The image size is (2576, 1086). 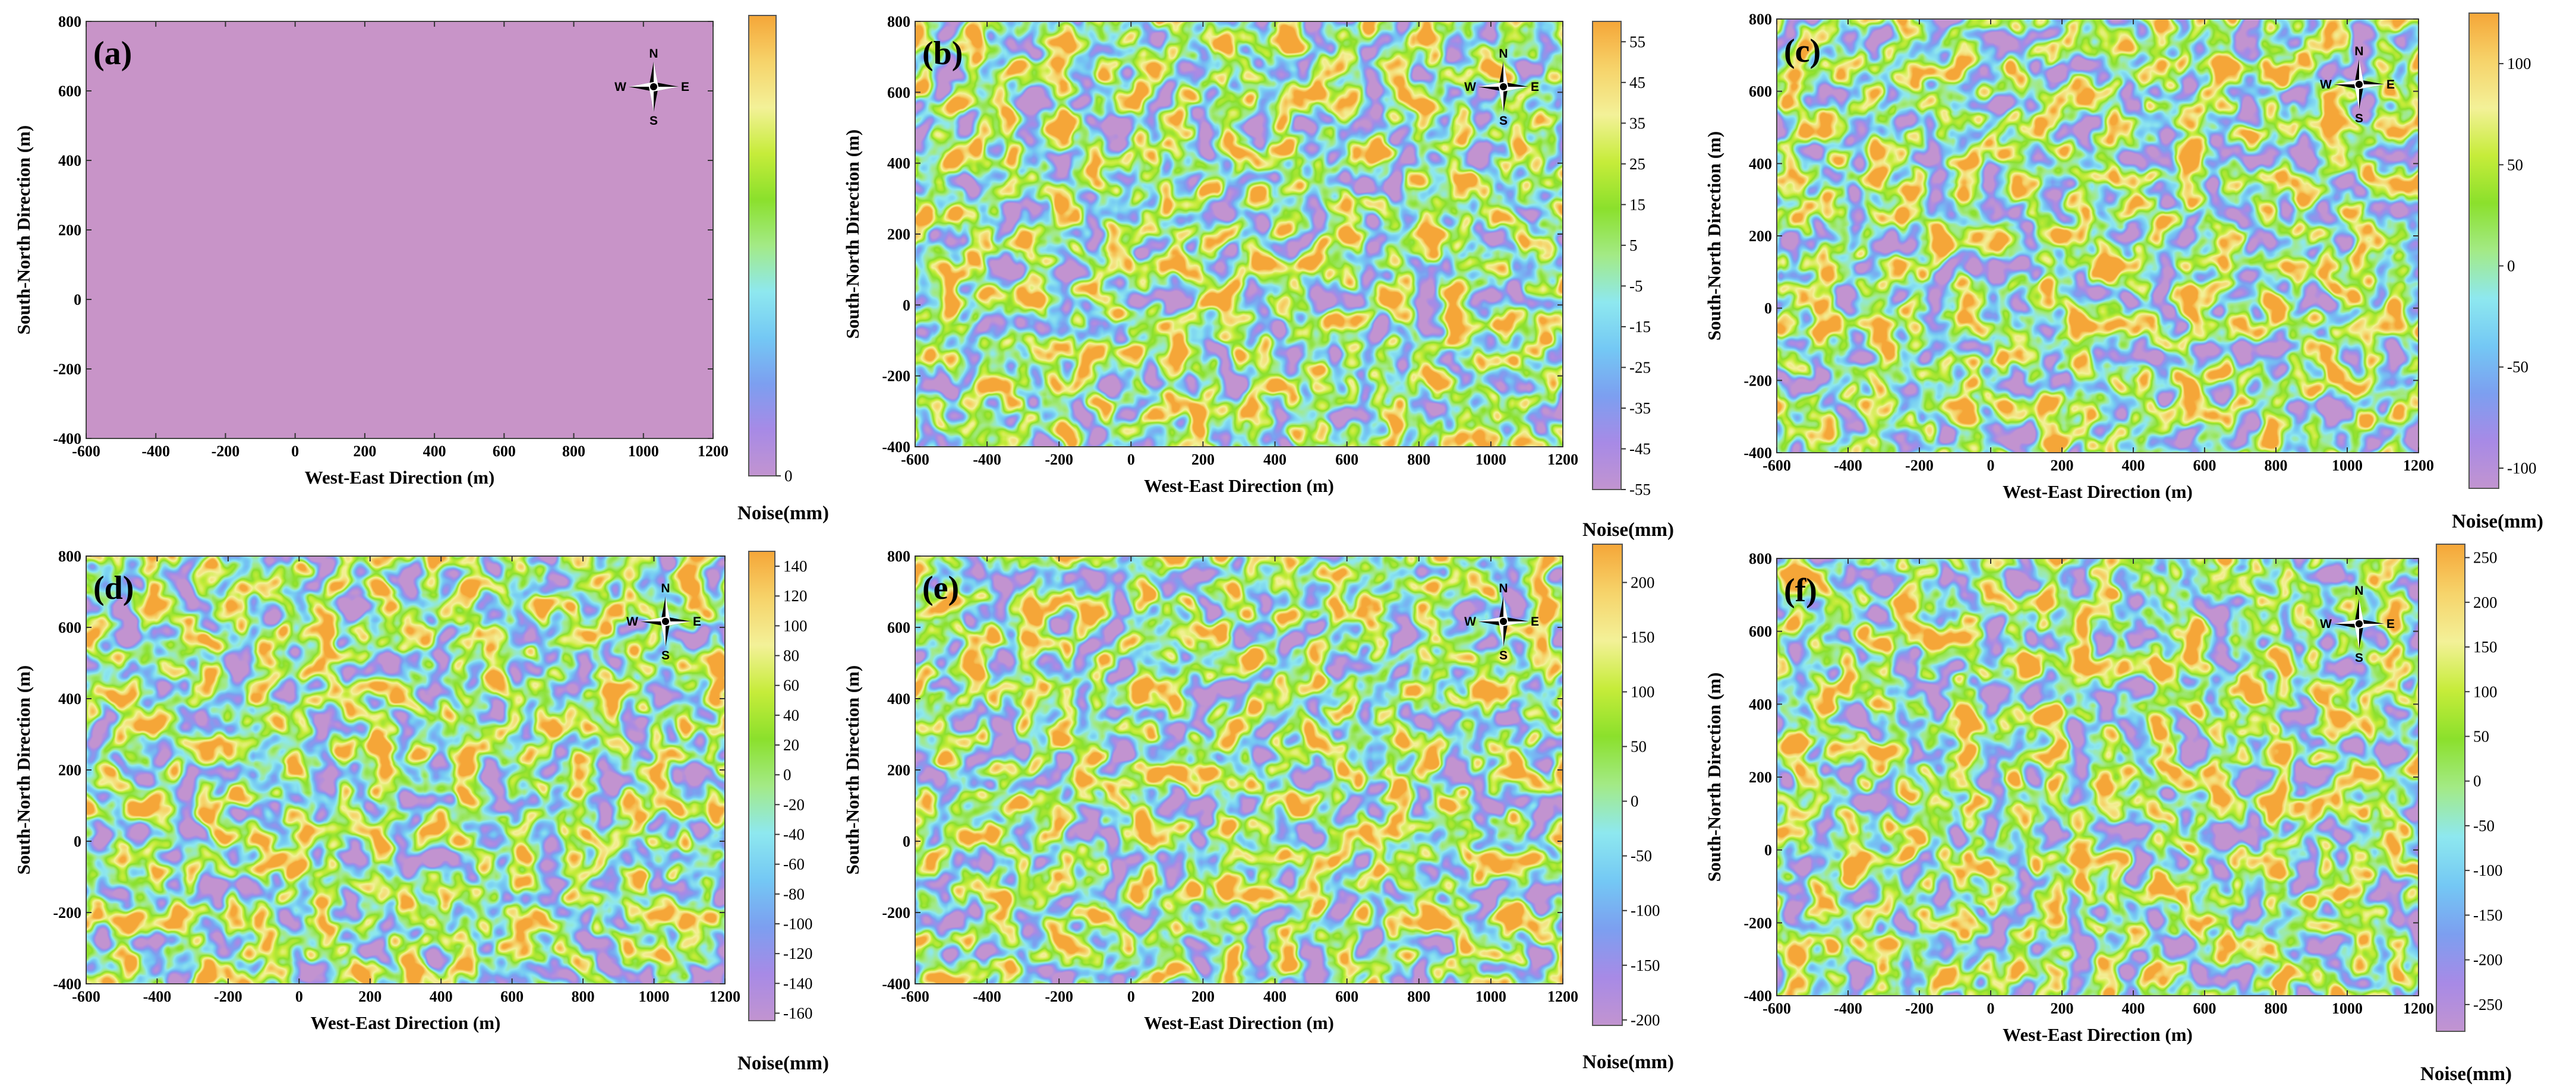 I want to click on colorbar-tick-label: -200, so click(x=2488, y=960).